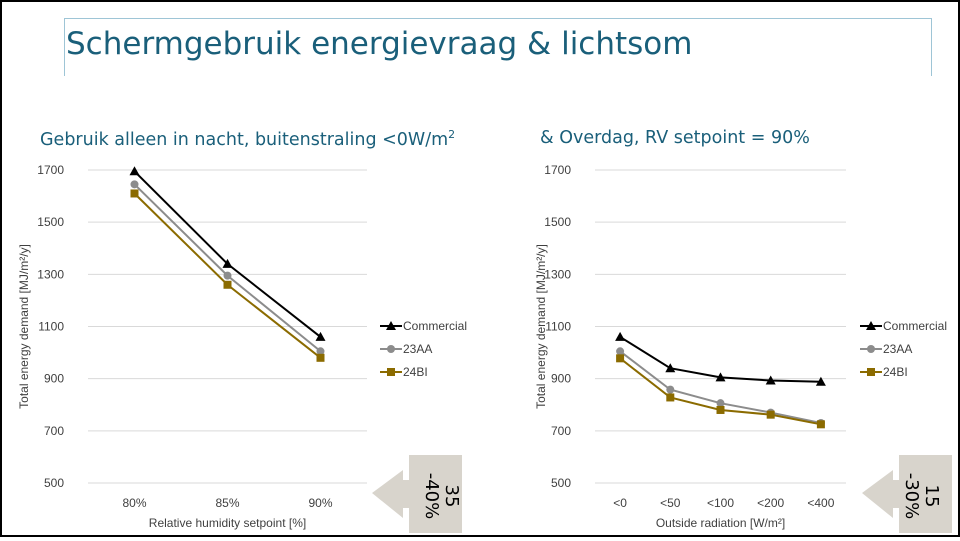 The width and height of the screenshot is (960, 541). What do you see at coordinates (451, 496) in the screenshot?
I see `left-arrow-line1: 35` at bounding box center [451, 496].